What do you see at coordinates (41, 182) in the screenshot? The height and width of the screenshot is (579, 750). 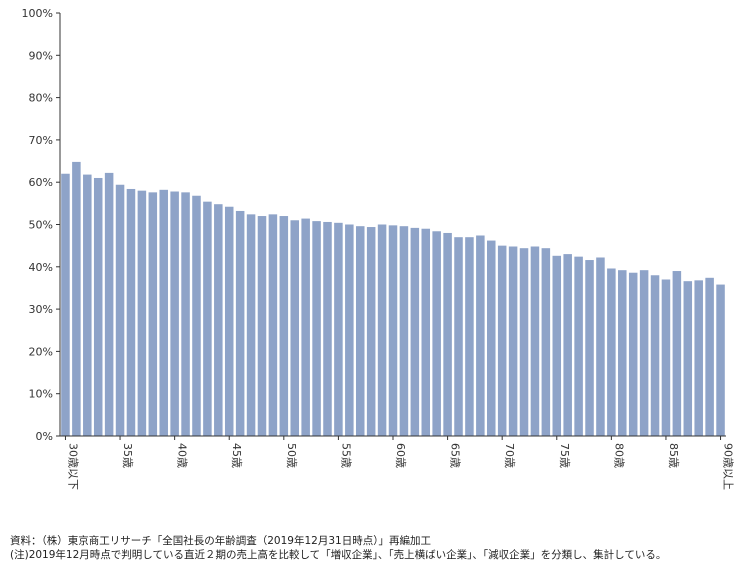 I see `y-tick-label: 60%` at bounding box center [41, 182].